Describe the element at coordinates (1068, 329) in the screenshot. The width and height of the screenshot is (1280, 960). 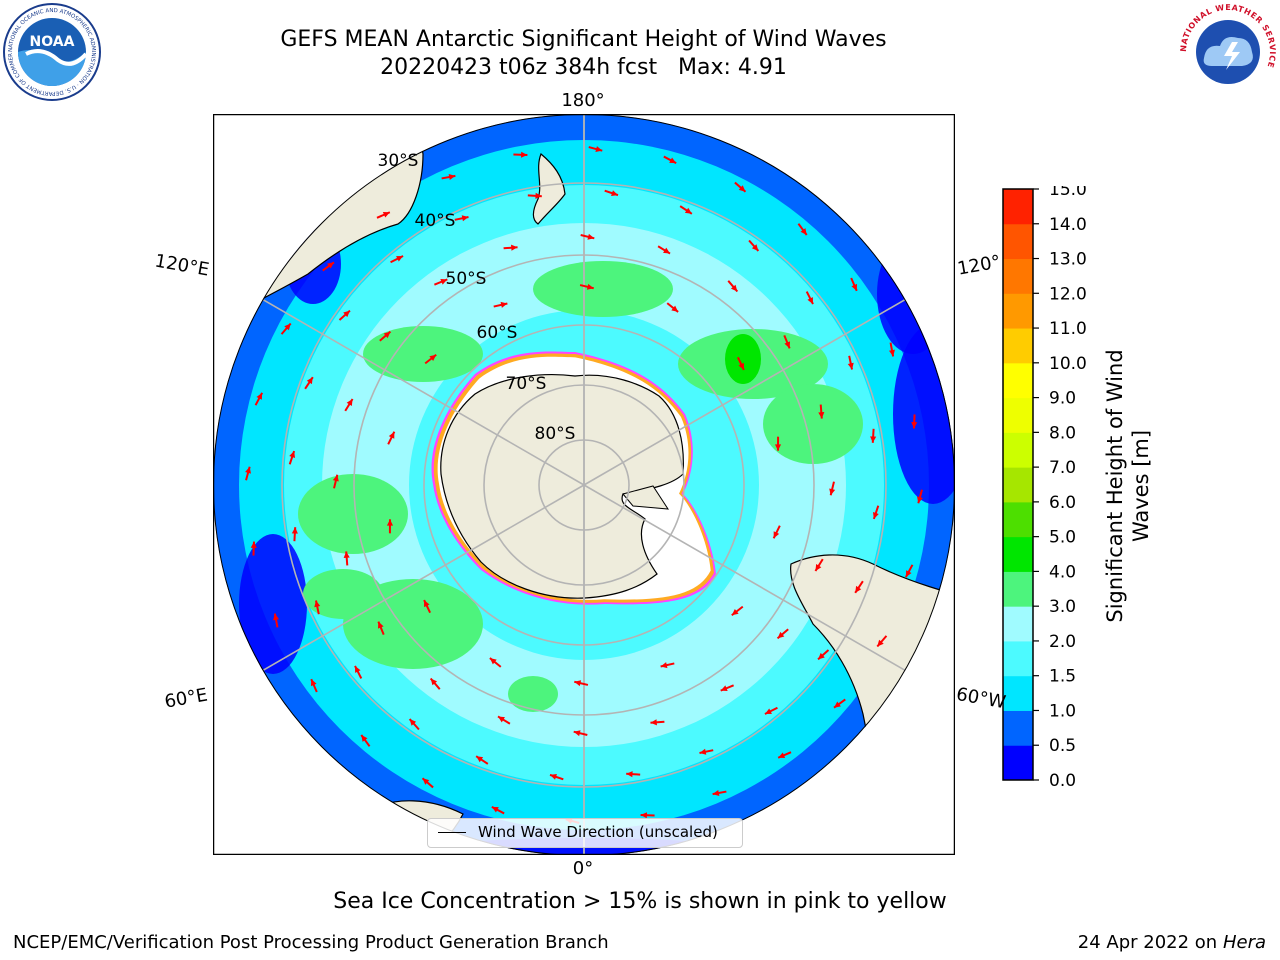
I see `colorbar-tick-label: 11.0` at that location.